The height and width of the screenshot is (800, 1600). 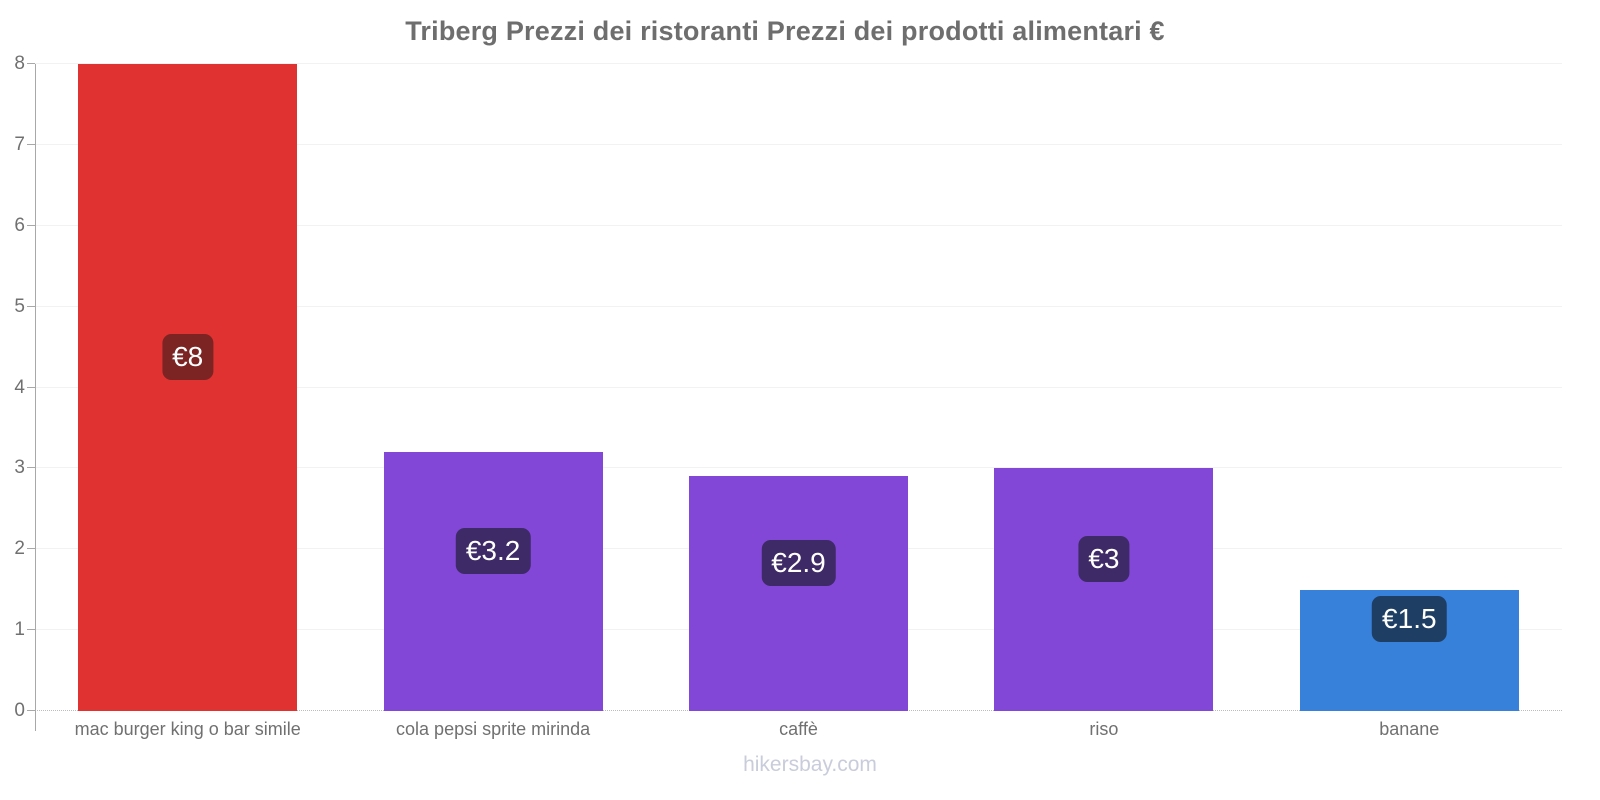 What do you see at coordinates (1104, 729) in the screenshot?
I see `x-axis-label-4: riso` at bounding box center [1104, 729].